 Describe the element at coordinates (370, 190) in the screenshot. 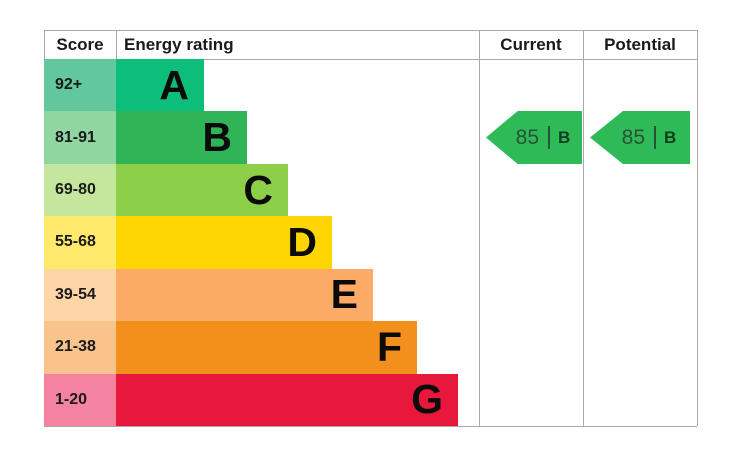

I see `band-row-c: 69-80 C` at that location.